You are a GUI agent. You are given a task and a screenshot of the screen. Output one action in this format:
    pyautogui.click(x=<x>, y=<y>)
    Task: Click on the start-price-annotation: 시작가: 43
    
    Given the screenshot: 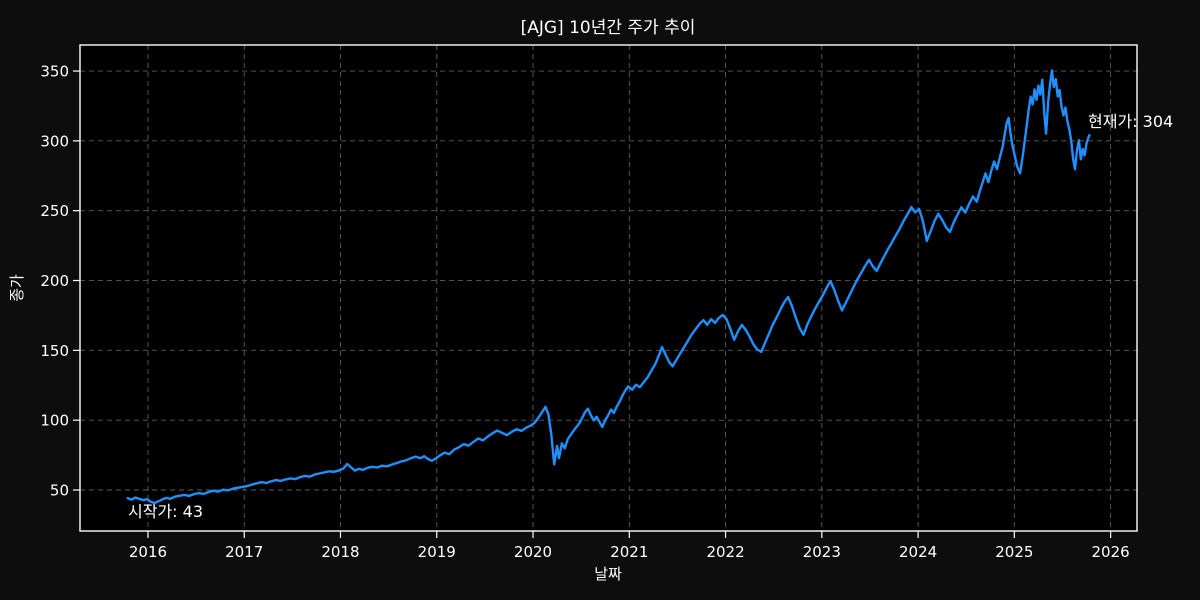 What is the action you would take?
    pyautogui.click(x=165, y=511)
    